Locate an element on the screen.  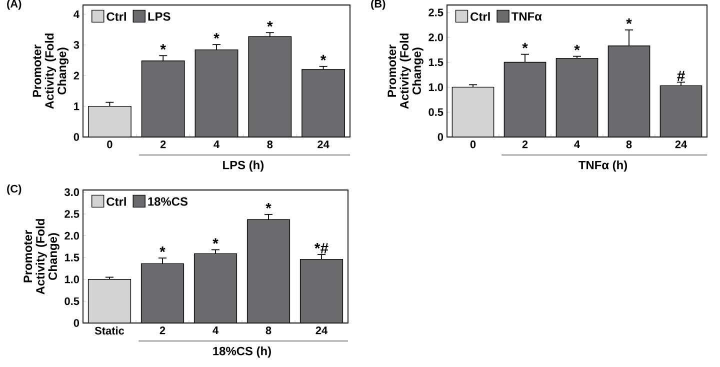
x-axis-title: 18%CS (h) is located at coordinates (242, 352).